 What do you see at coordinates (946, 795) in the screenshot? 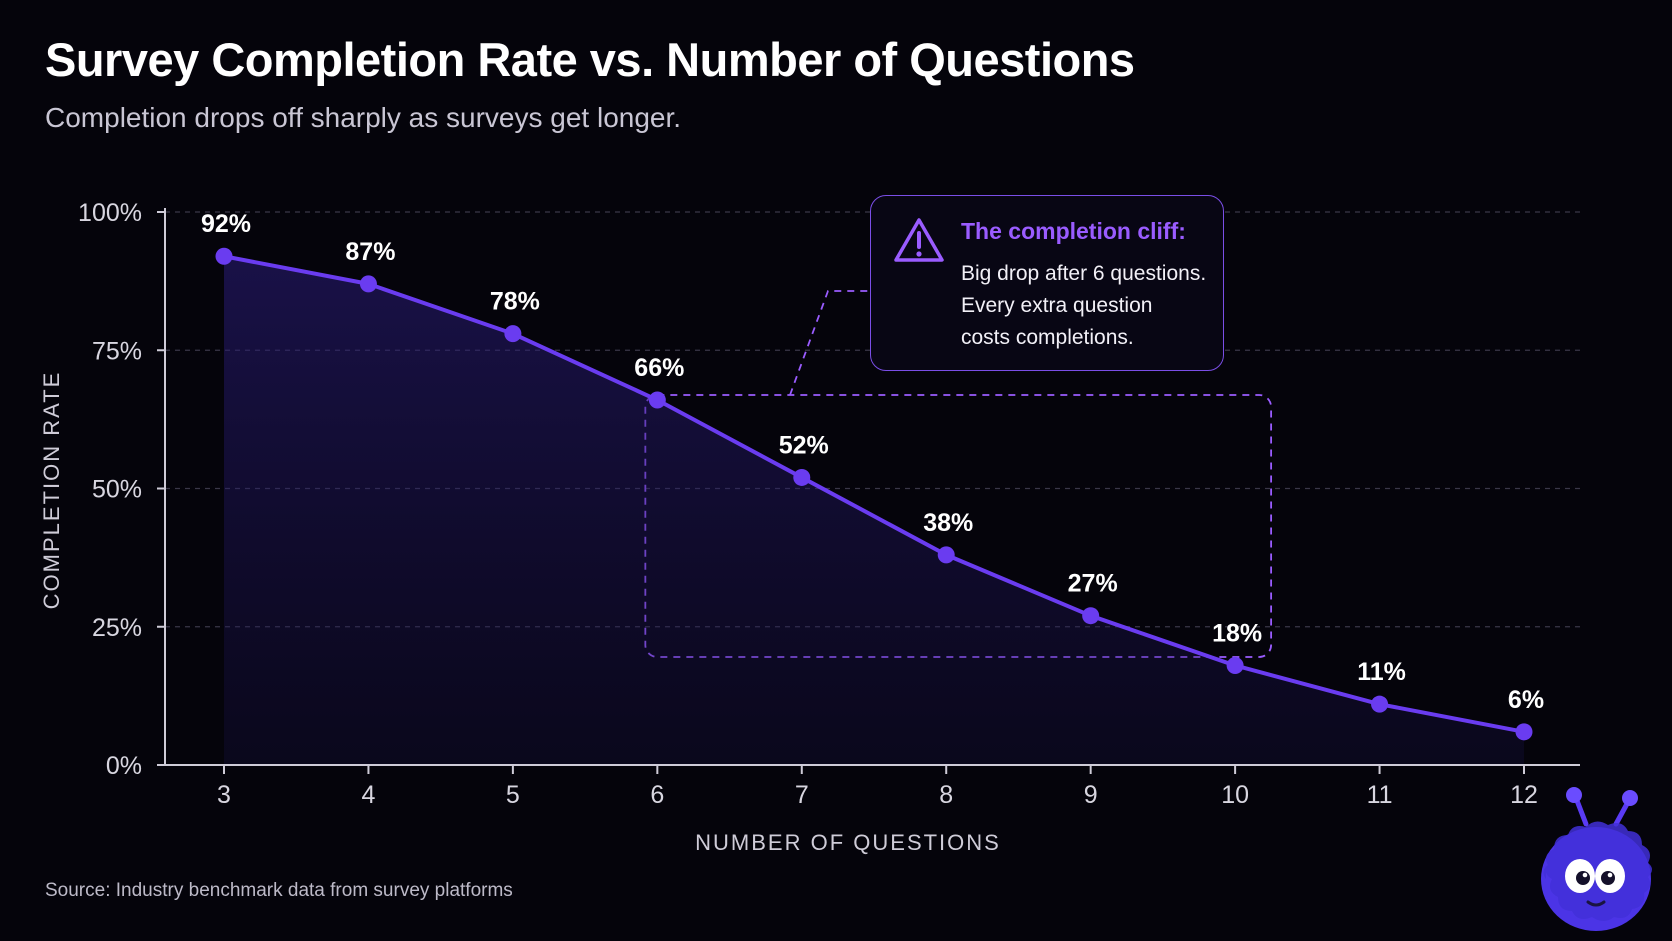
I see `x-tick-label: 8` at bounding box center [946, 795].